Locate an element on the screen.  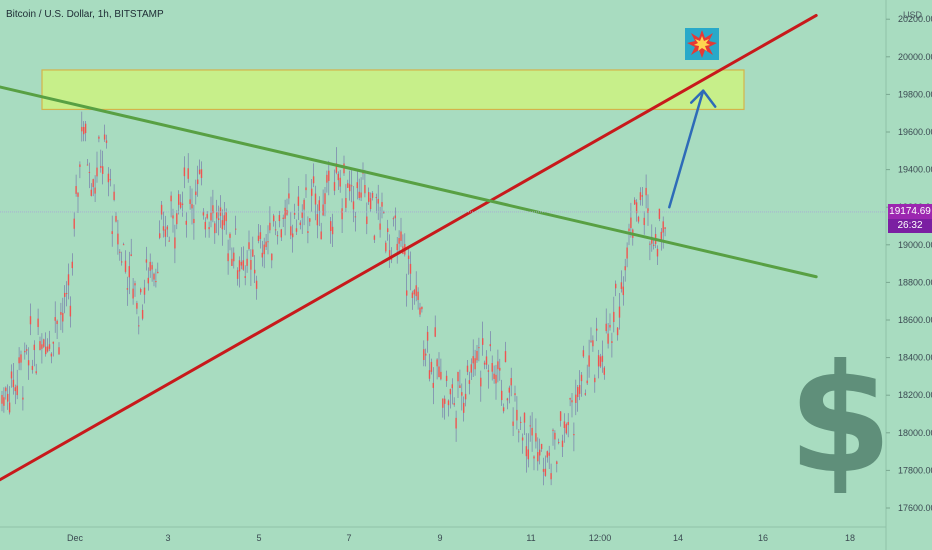
blue-arrow is located at coordinates (692, 149).